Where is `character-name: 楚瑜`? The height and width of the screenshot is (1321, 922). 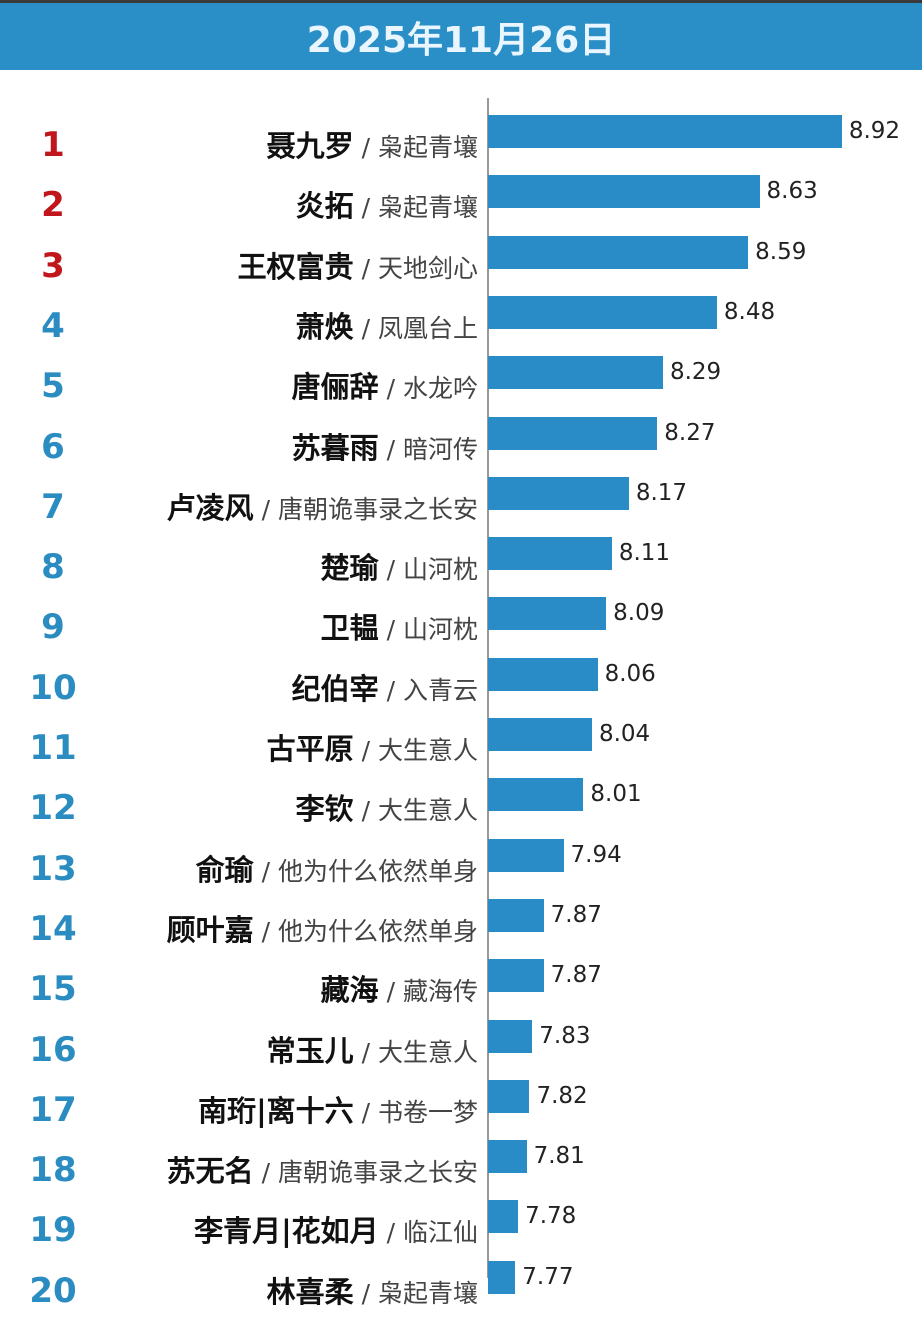
character-name: 楚瑜 is located at coordinates (349, 568).